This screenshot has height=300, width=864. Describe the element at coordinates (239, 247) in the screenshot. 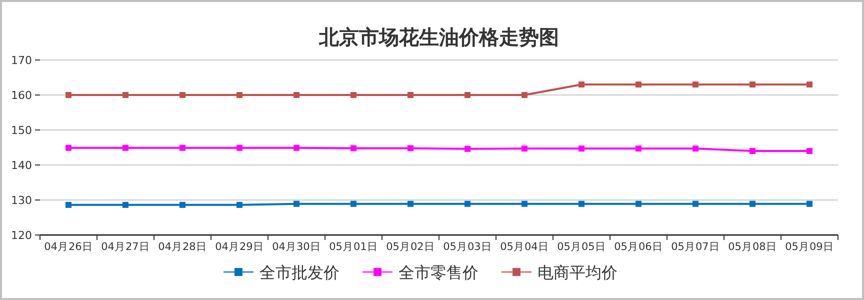

I see `x-tick-label: 04月29日` at that location.